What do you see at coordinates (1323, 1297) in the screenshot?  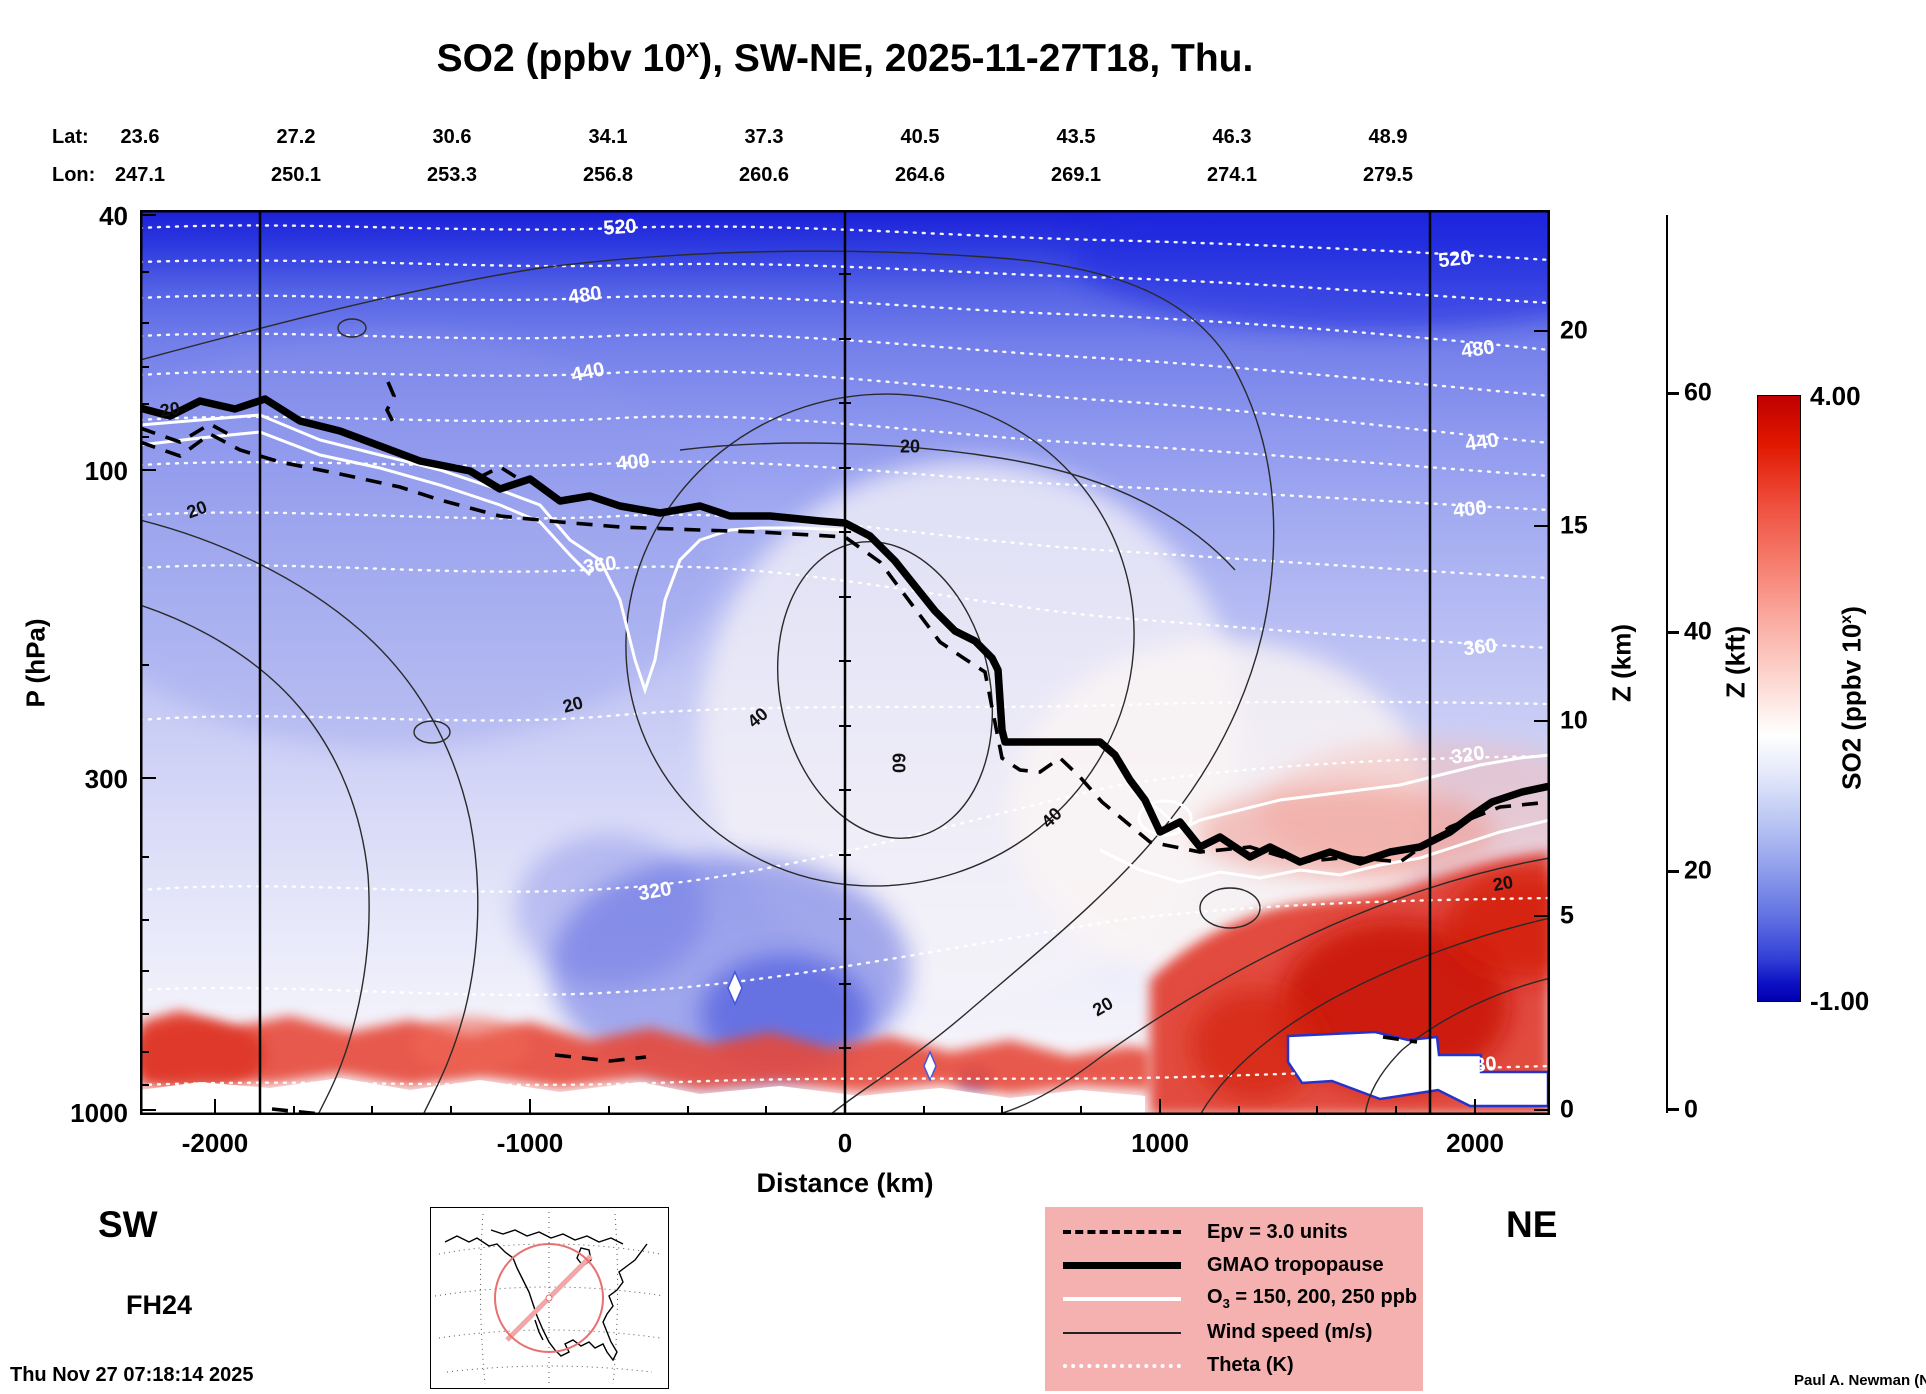 I see `ozone-label-post: = 150, 200, 250 ppb` at bounding box center [1323, 1297].